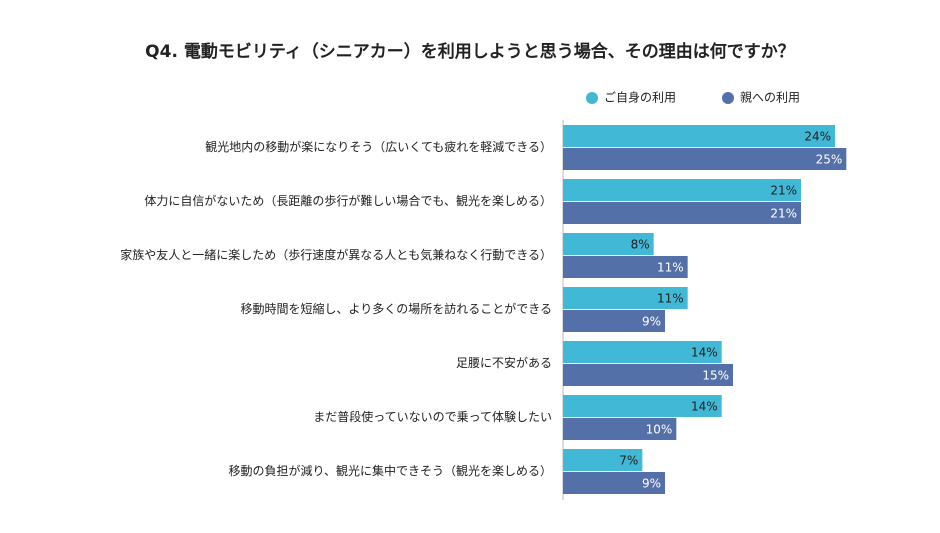 This screenshot has height=533, width=940. Describe the element at coordinates (640, 97) in the screenshot. I see `legend-label: ご自身の利用` at that location.